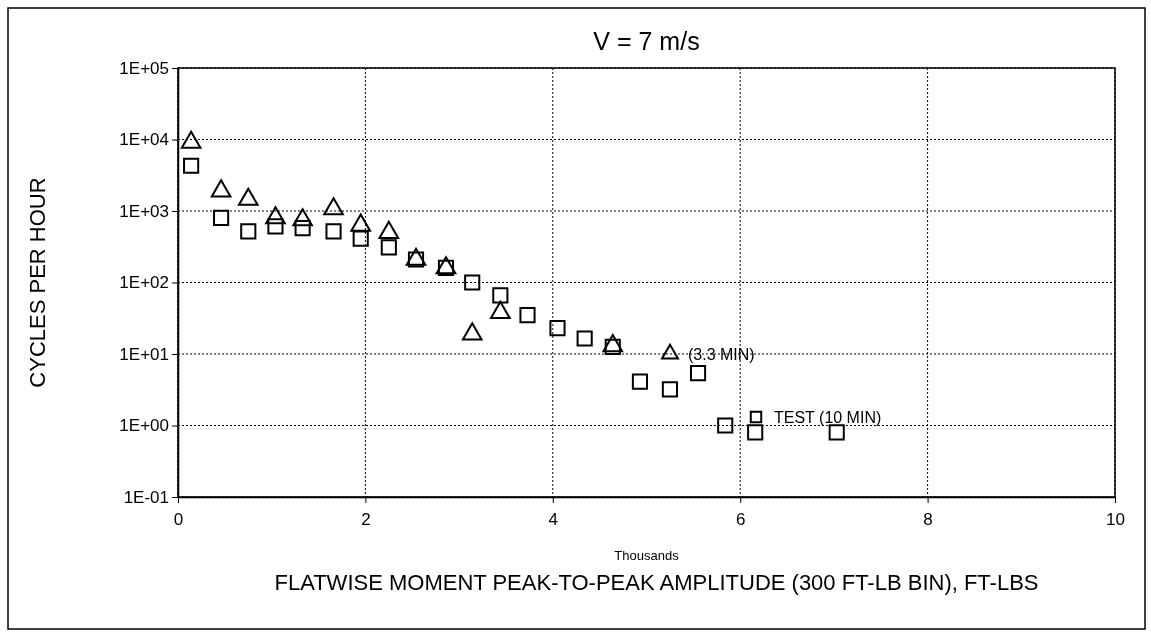 The width and height of the screenshot is (1151, 633). What do you see at coordinates (646, 41) in the screenshot?
I see `chart-title: V = 7 m/s` at bounding box center [646, 41].